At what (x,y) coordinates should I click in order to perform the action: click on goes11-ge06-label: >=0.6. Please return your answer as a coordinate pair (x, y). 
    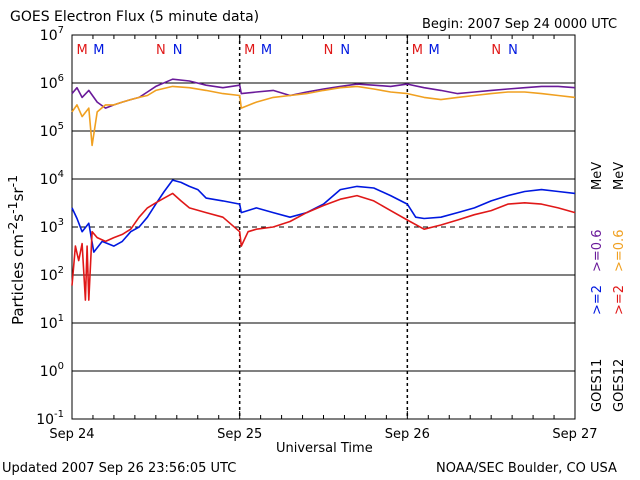
    Looking at the image, I should click on (597, 250).